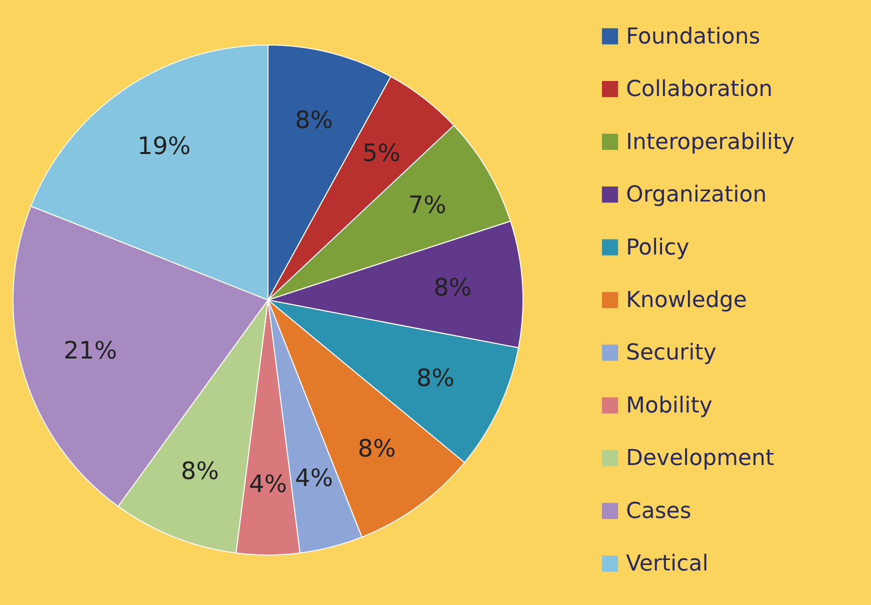 This screenshot has width=871, height=605. I want to click on legend-label: Foundations, so click(693, 37).